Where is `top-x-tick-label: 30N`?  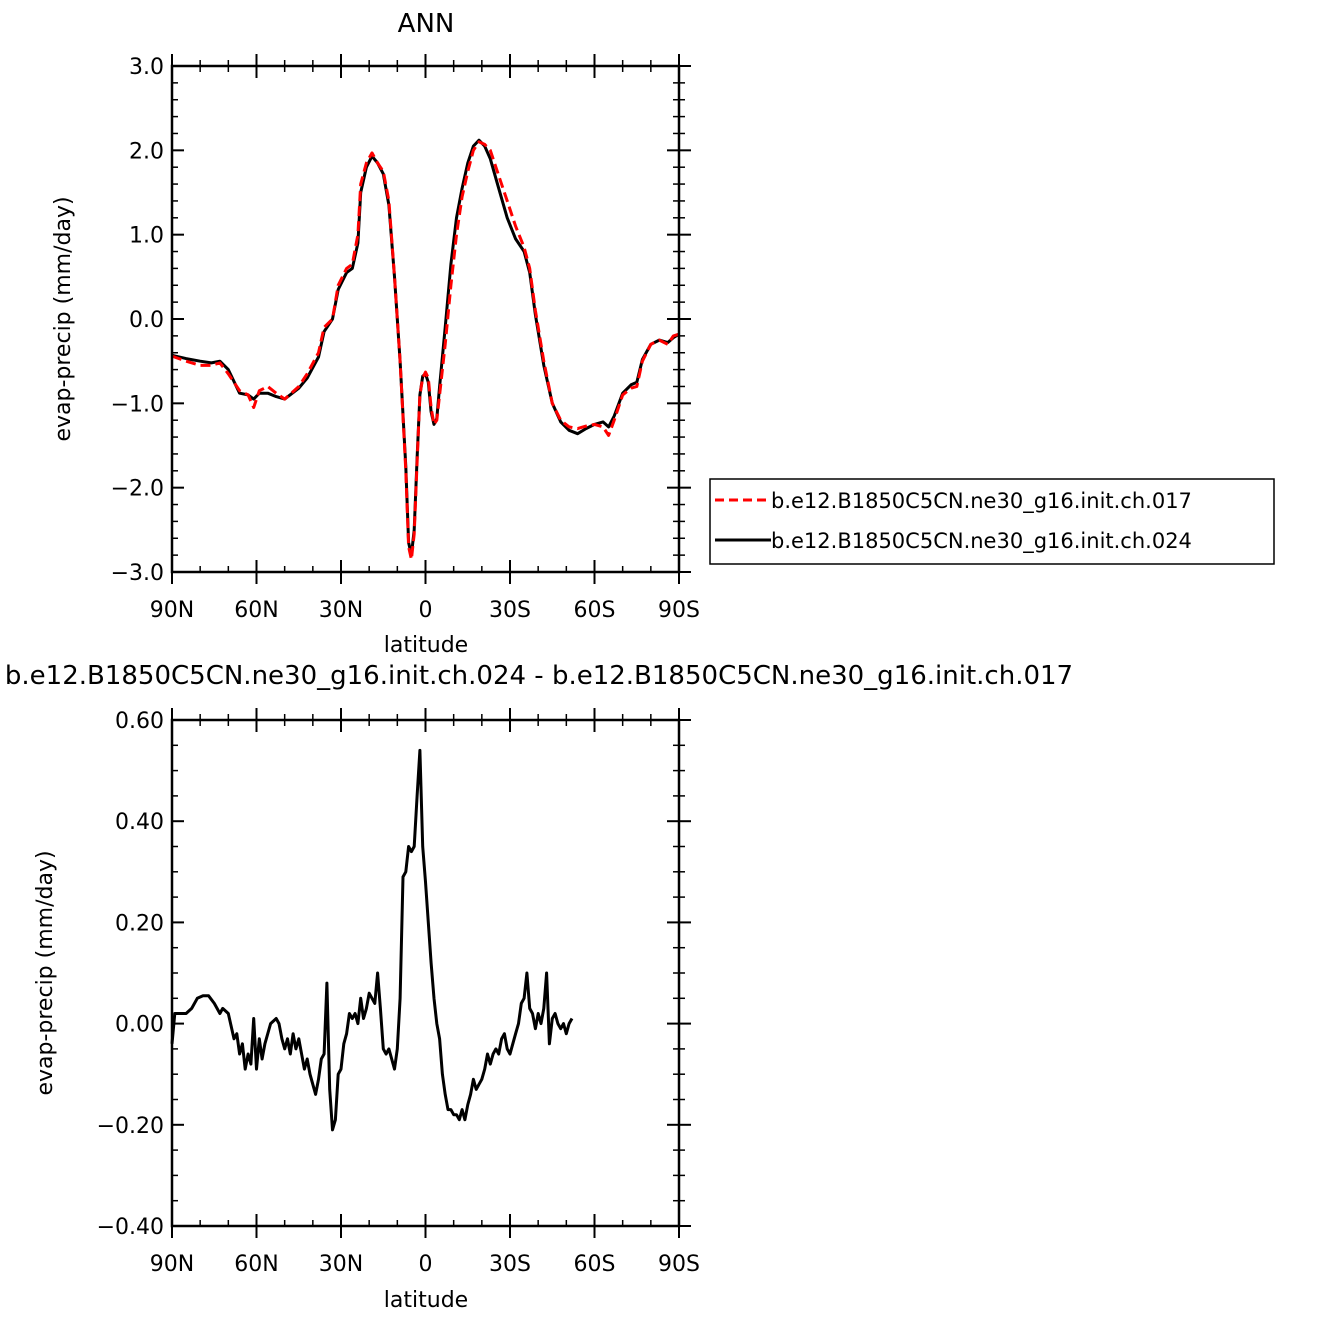
top-x-tick-label: 30N is located at coordinates (341, 610).